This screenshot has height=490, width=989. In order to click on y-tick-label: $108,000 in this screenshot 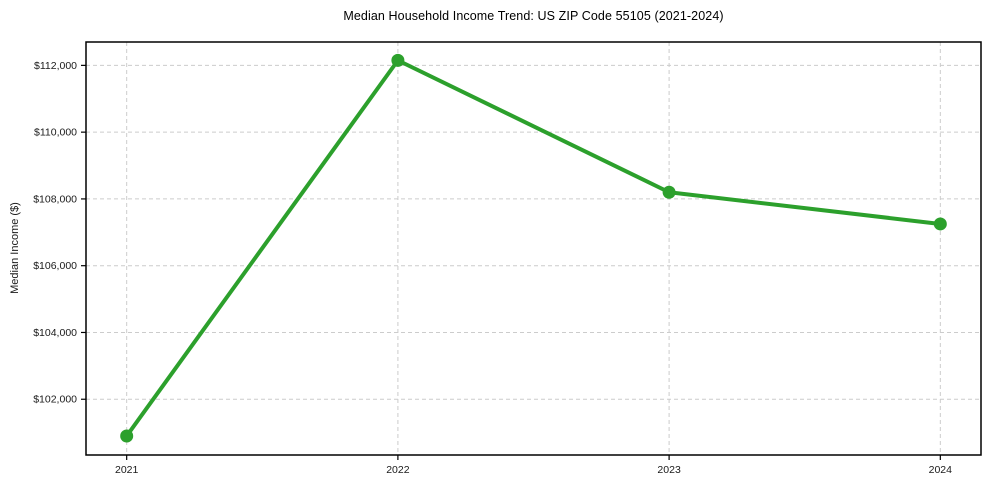, I will do `click(55, 199)`.